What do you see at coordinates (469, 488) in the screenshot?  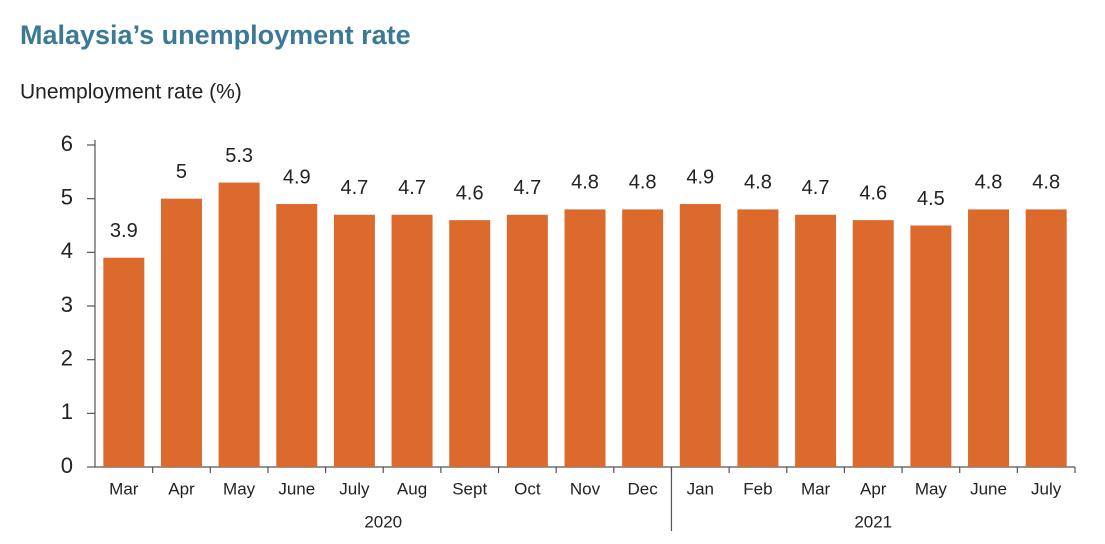 I see `x-tick-label: Sept` at bounding box center [469, 488].